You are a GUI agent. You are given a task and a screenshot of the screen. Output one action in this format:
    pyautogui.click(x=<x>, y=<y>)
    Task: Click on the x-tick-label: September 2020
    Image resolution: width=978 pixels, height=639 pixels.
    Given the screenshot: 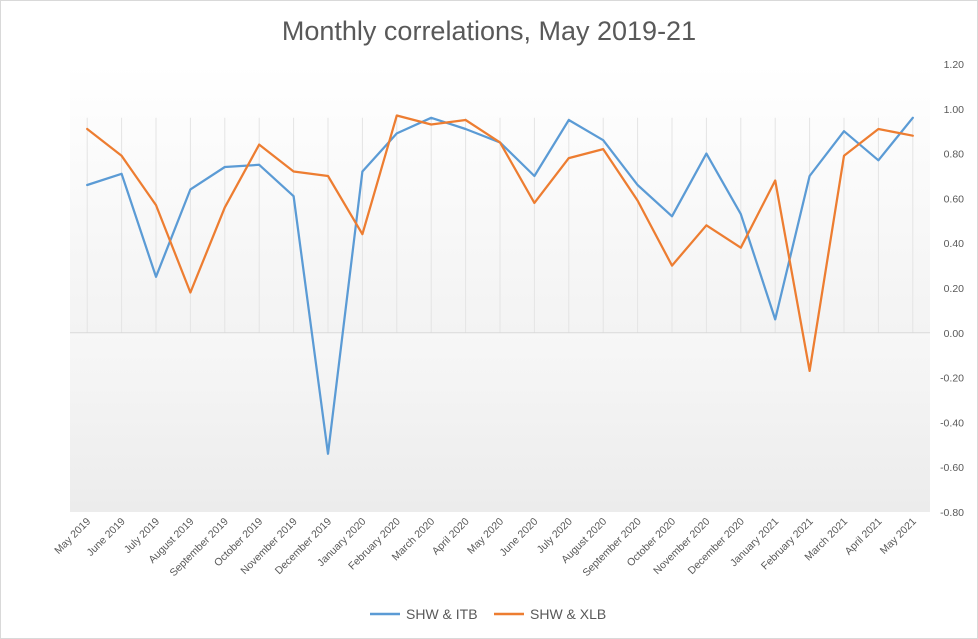 What is the action you would take?
    pyautogui.click(x=611, y=547)
    